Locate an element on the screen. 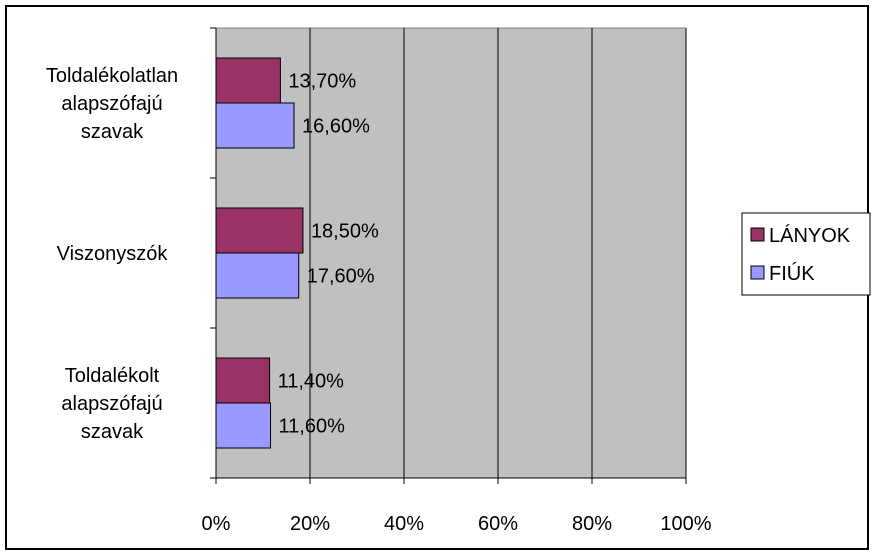 Image resolution: width=876 pixels, height=557 pixels. category-label: Viszonyszók is located at coordinates (113, 254).